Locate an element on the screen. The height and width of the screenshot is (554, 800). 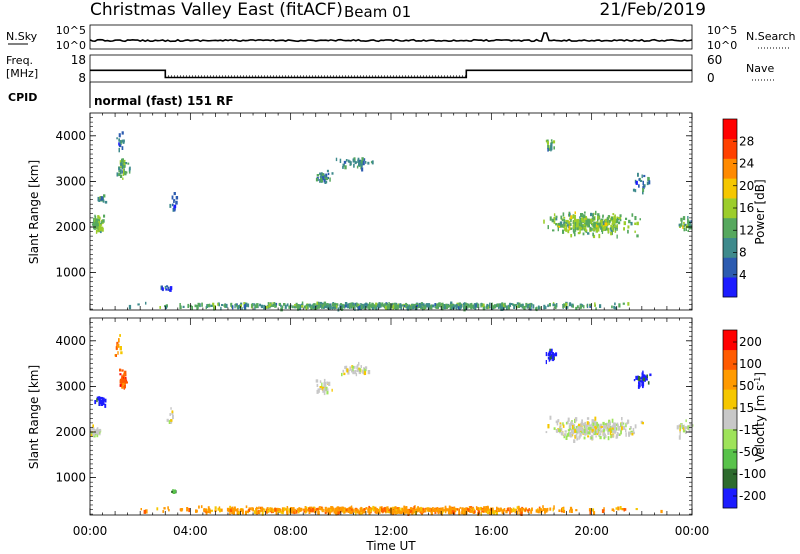
beam-label: Beam 01 is located at coordinates (377, 12).